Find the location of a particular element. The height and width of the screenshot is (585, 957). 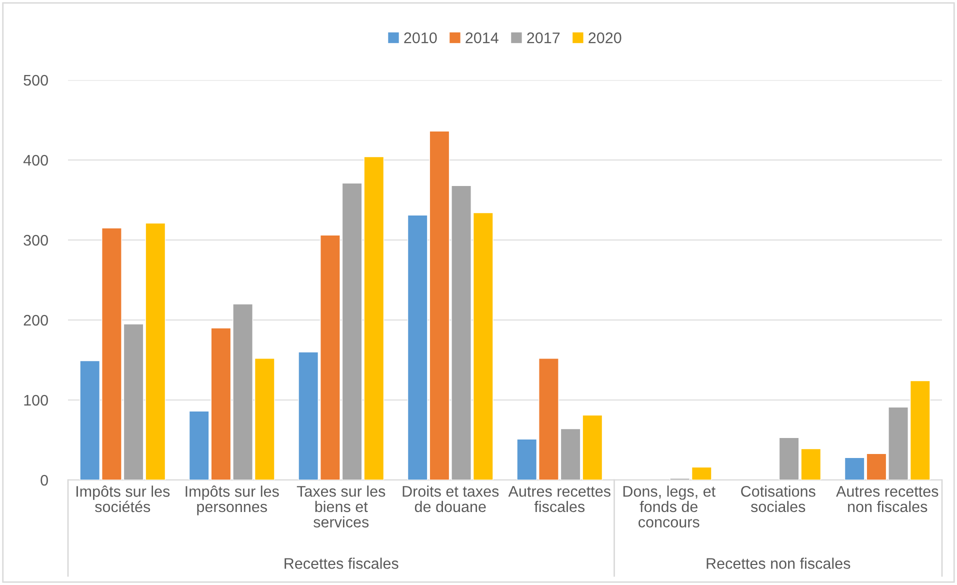

x-tick-label: Impôts sur les sociétés is located at coordinates (123, 499).